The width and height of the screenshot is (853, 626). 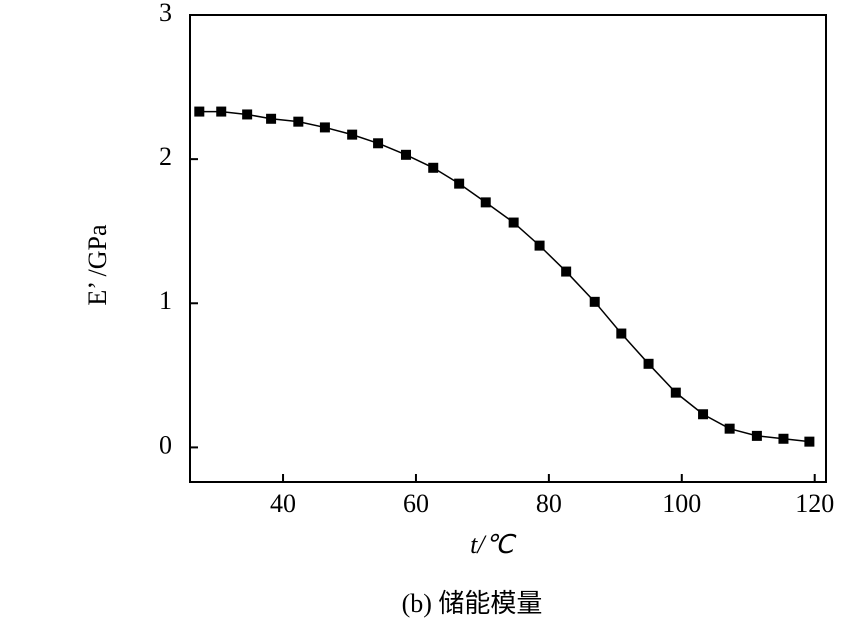 What do you see at coordinates (165, 13) in the screenshot?
I see `y-tick-label: 3` at bounding box center [165, 13].